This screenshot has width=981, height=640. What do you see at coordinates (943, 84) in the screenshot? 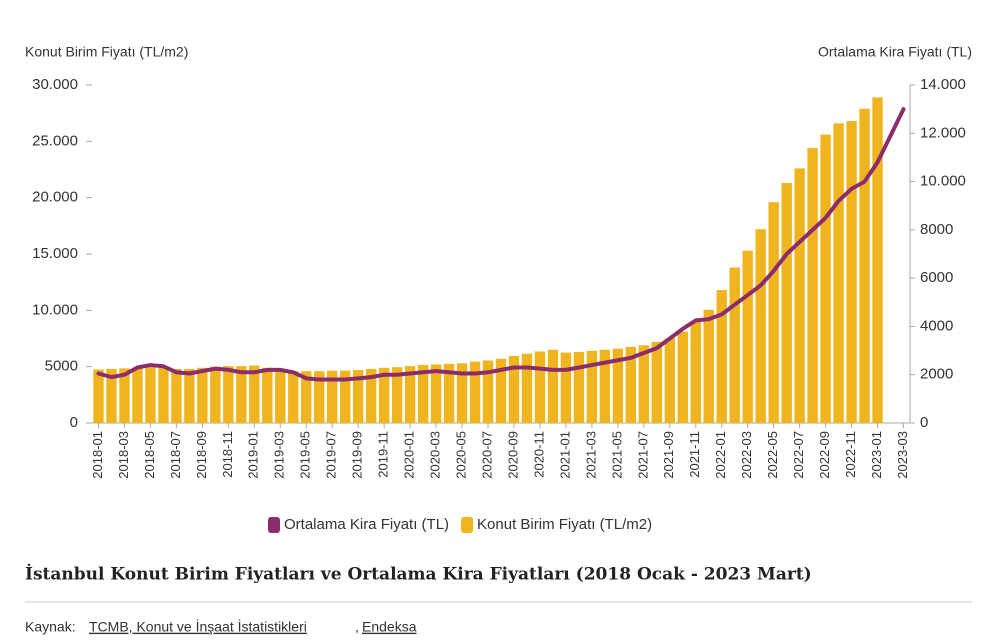
I see `y2-tick-label: 14.000` at bounding box center [943, 84].